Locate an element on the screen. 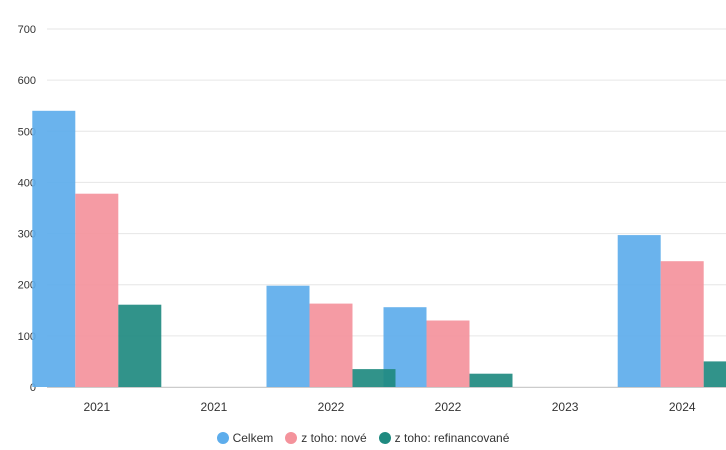 The image size is (726, 450). legend-swatch-celkem is located at coordinates (222, 438).